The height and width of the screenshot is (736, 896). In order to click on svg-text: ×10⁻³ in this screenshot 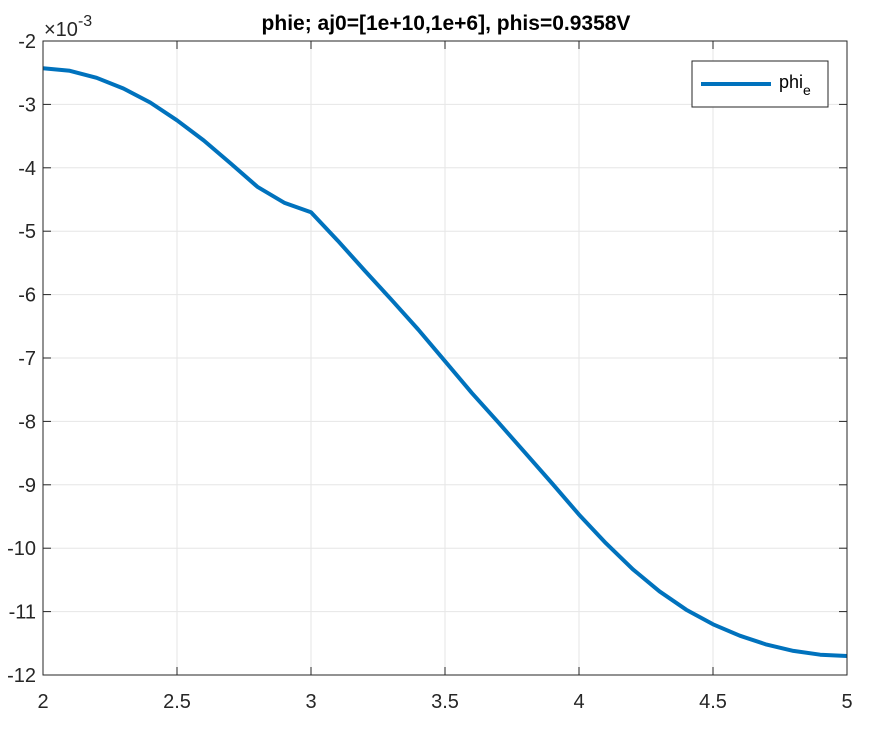, I will do `click(68, 27)`.